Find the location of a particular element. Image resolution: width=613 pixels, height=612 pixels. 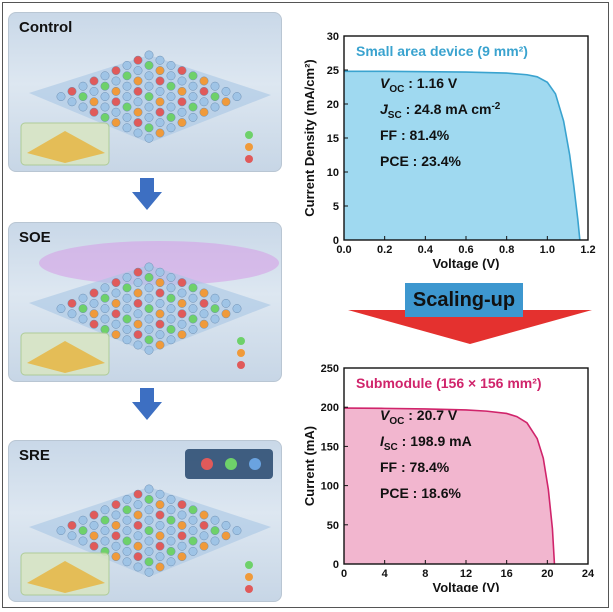

small-area-area-fill is located at coordinates (462, 155).